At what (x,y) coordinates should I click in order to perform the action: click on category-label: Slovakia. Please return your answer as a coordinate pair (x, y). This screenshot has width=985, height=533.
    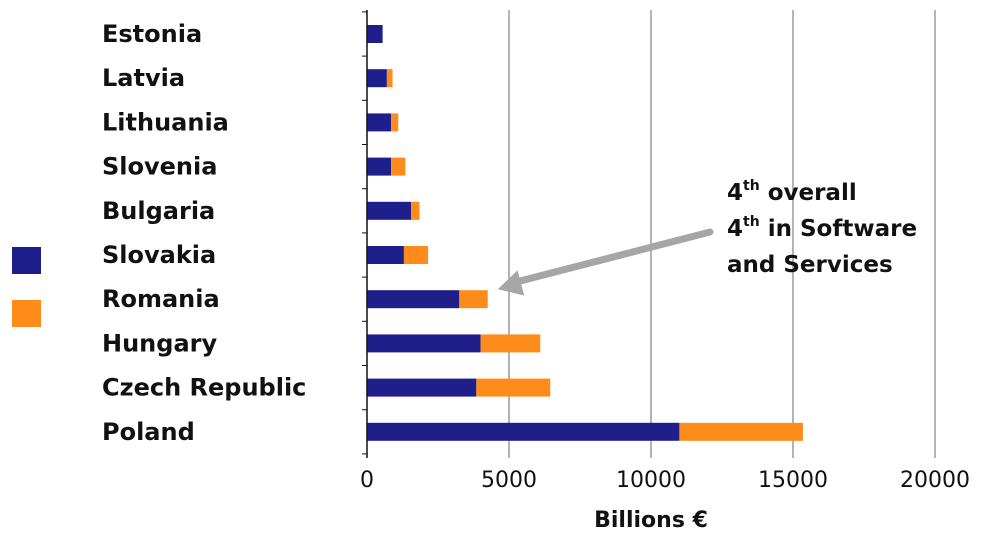
    Looking at the image, I should click on (159, 255).